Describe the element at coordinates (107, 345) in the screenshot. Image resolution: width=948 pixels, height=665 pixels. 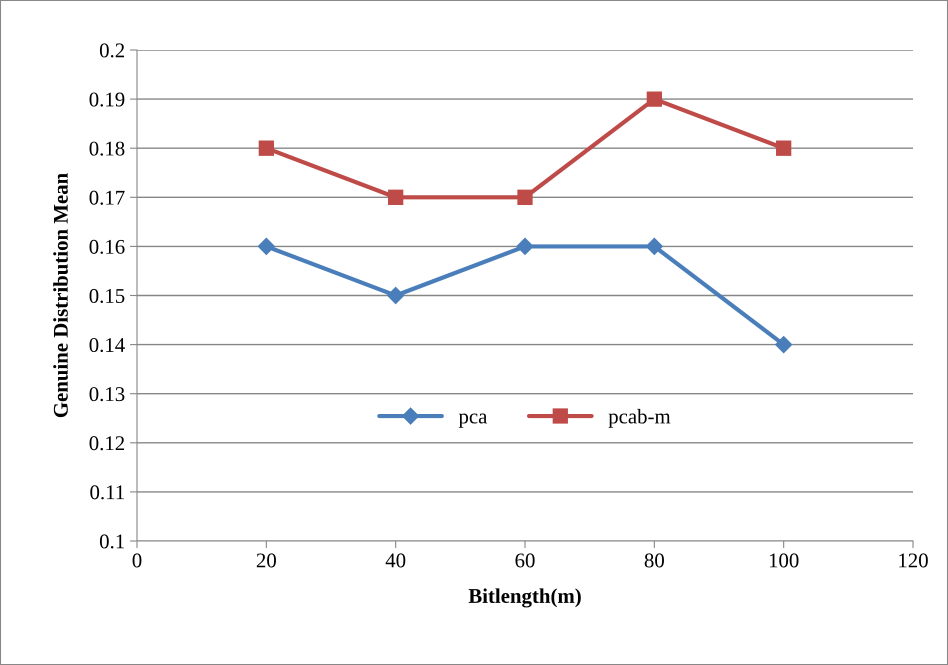
I see `y-tick-label: 0.14` at that location.